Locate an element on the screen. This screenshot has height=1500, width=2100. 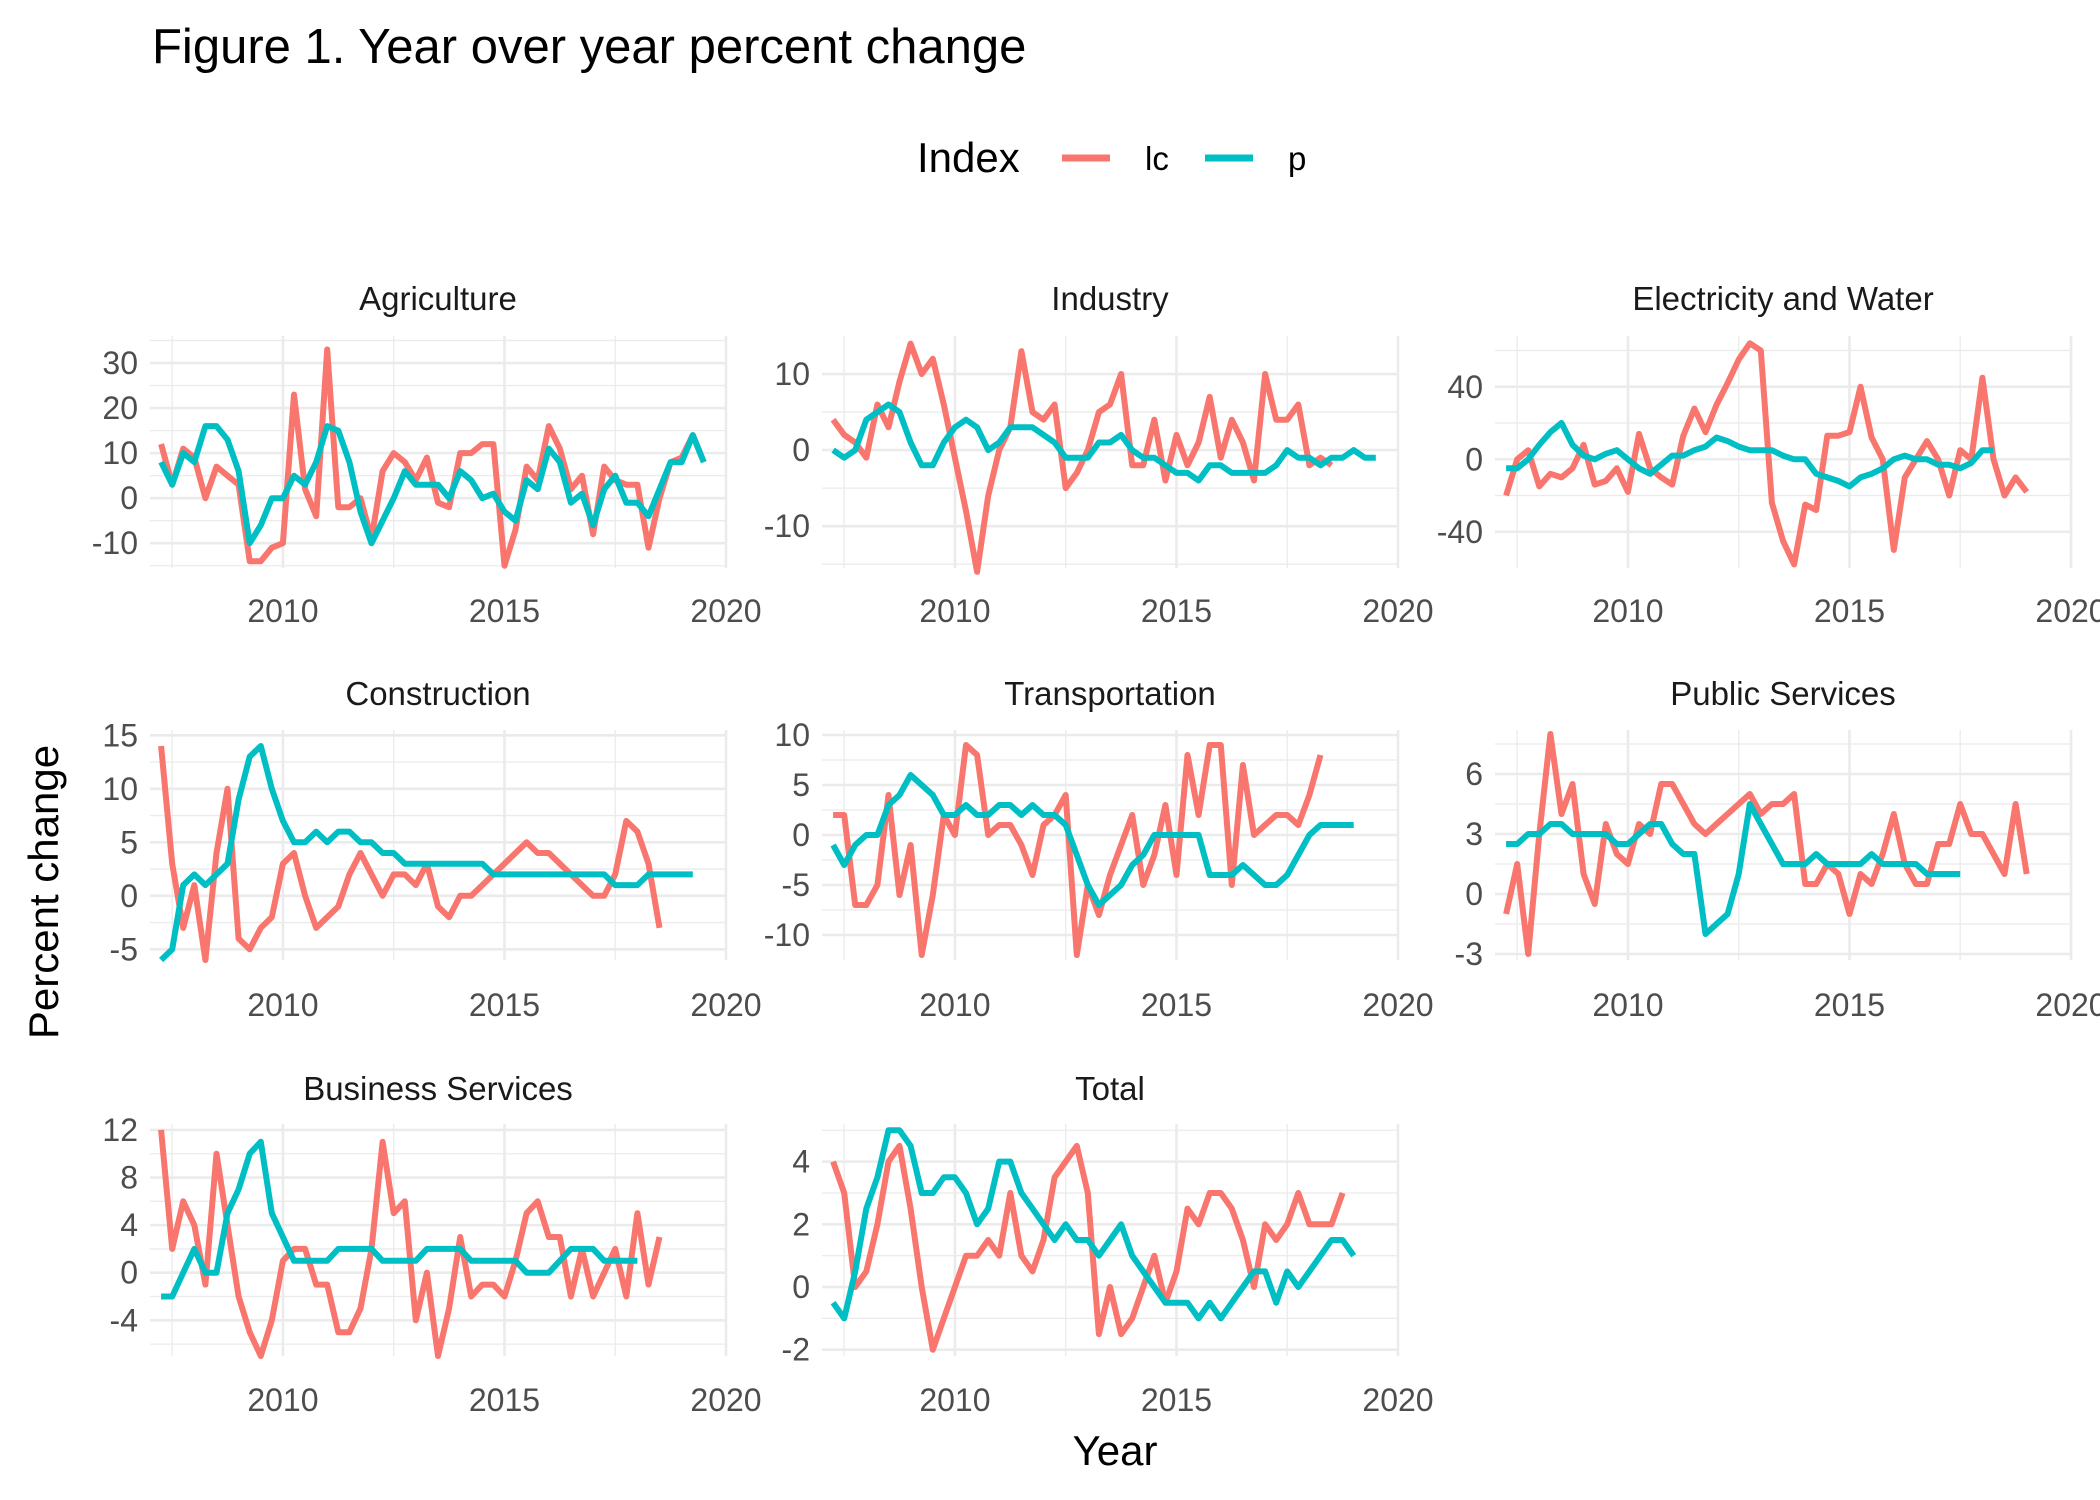
facet-strip-label: Electricity and Water is located at coordinates (1782, 298).